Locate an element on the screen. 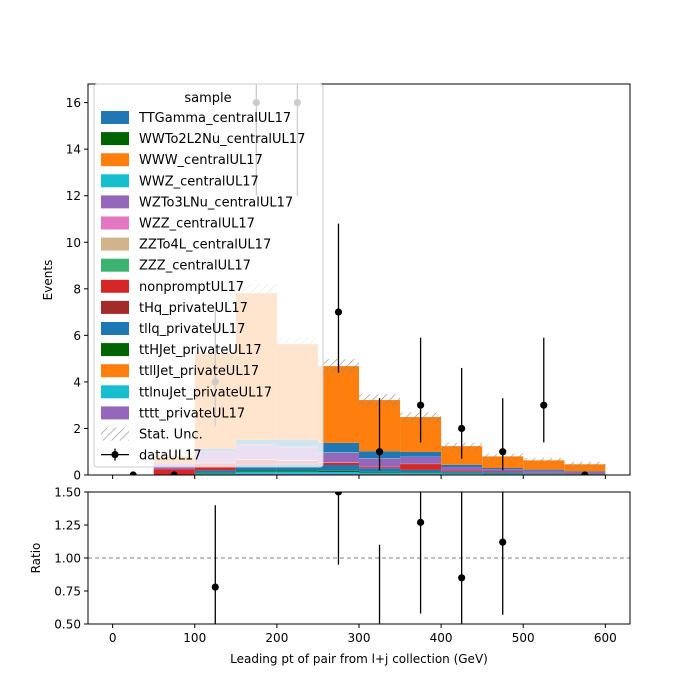 The image size is (700, 700). legend-entry: WWZ_centralUL17 is located at coordinates (180, 181).